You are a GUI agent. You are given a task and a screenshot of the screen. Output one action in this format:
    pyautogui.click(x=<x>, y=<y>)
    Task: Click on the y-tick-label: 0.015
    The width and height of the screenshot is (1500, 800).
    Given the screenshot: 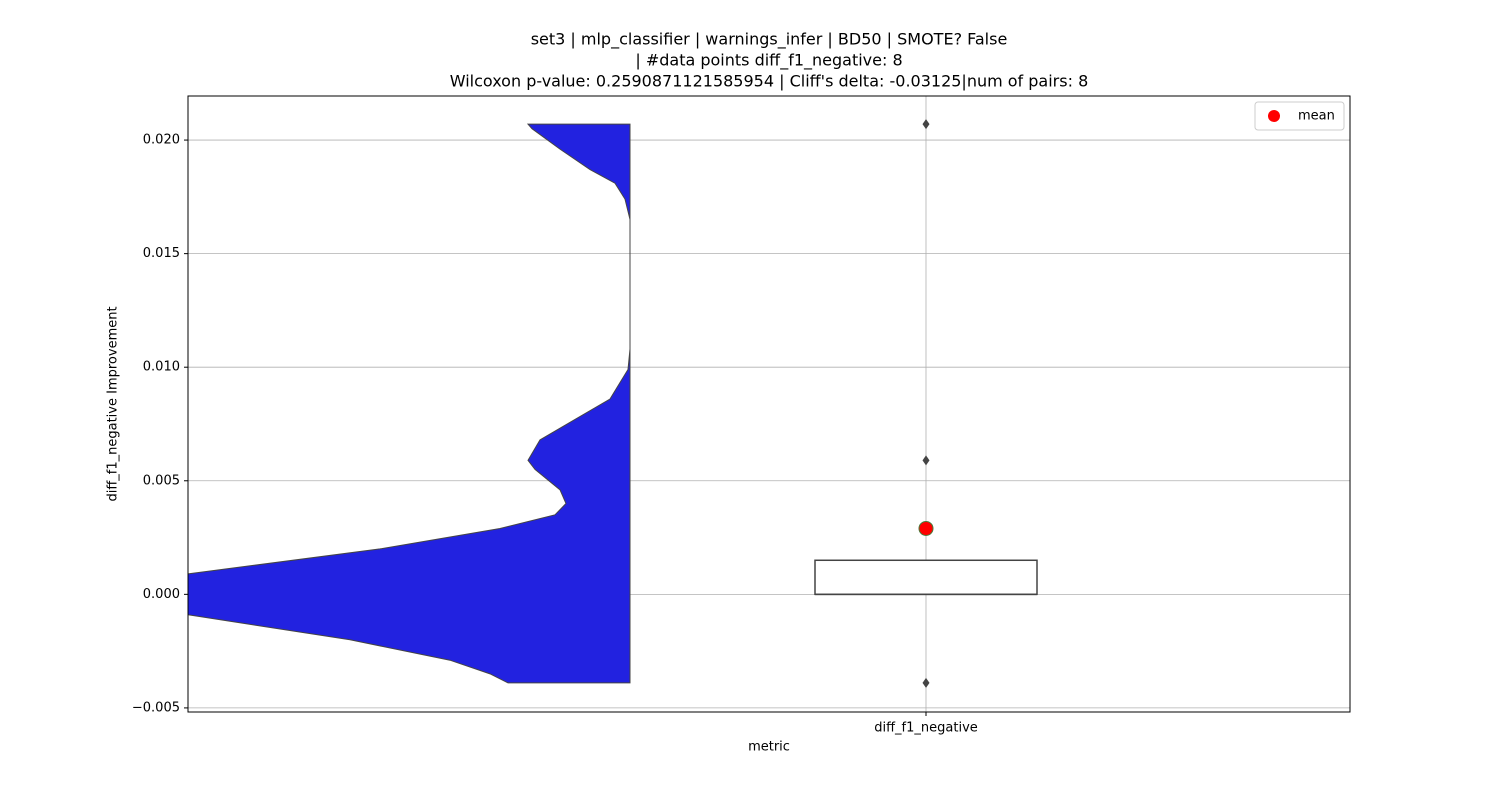 What is the action you would take?
    pyautogui.click(x=161, y=253)
    